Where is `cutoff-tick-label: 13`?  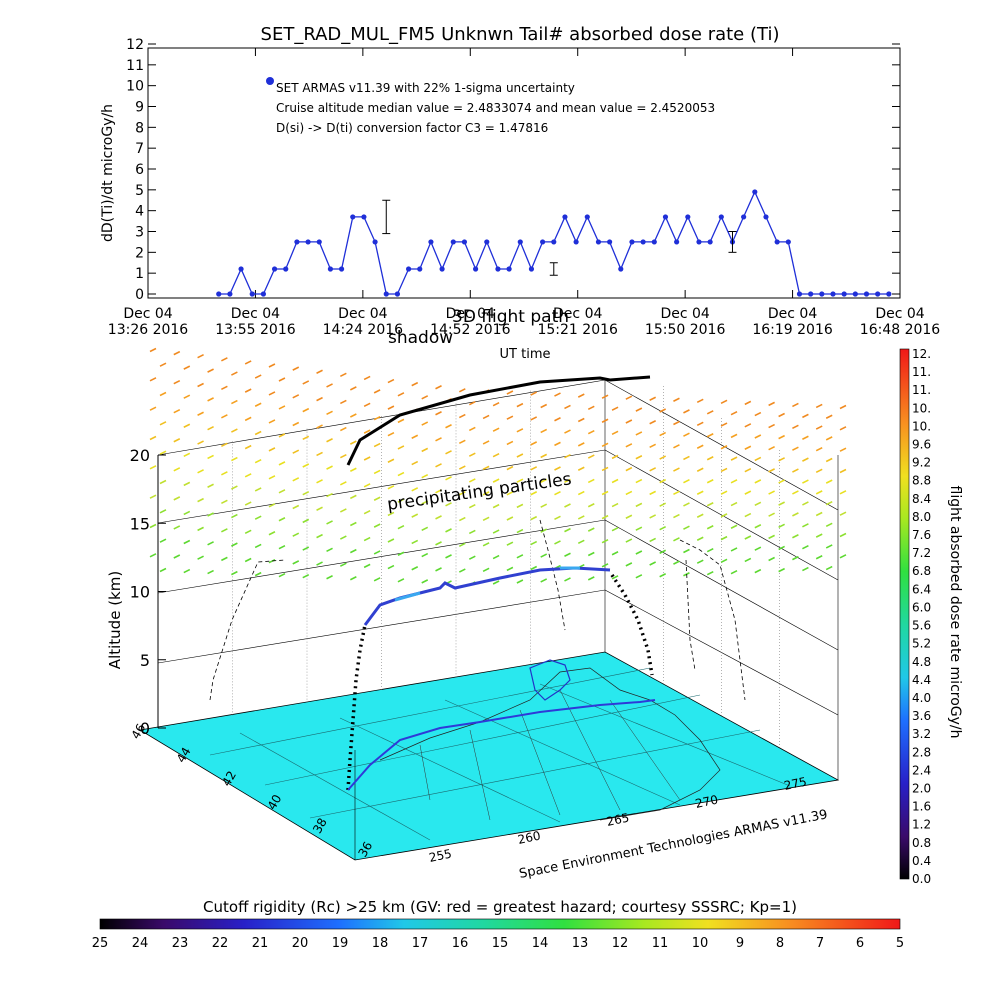 cutoff-tick-label: 13 is located at coordinates (580, 943).